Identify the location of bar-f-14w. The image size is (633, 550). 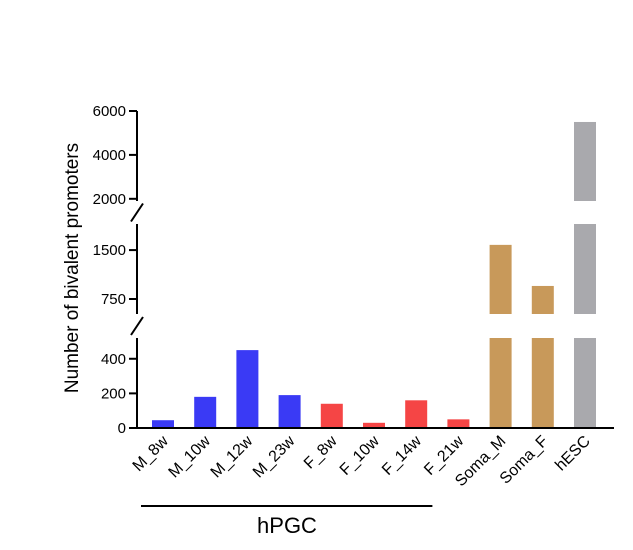
(416, 414).